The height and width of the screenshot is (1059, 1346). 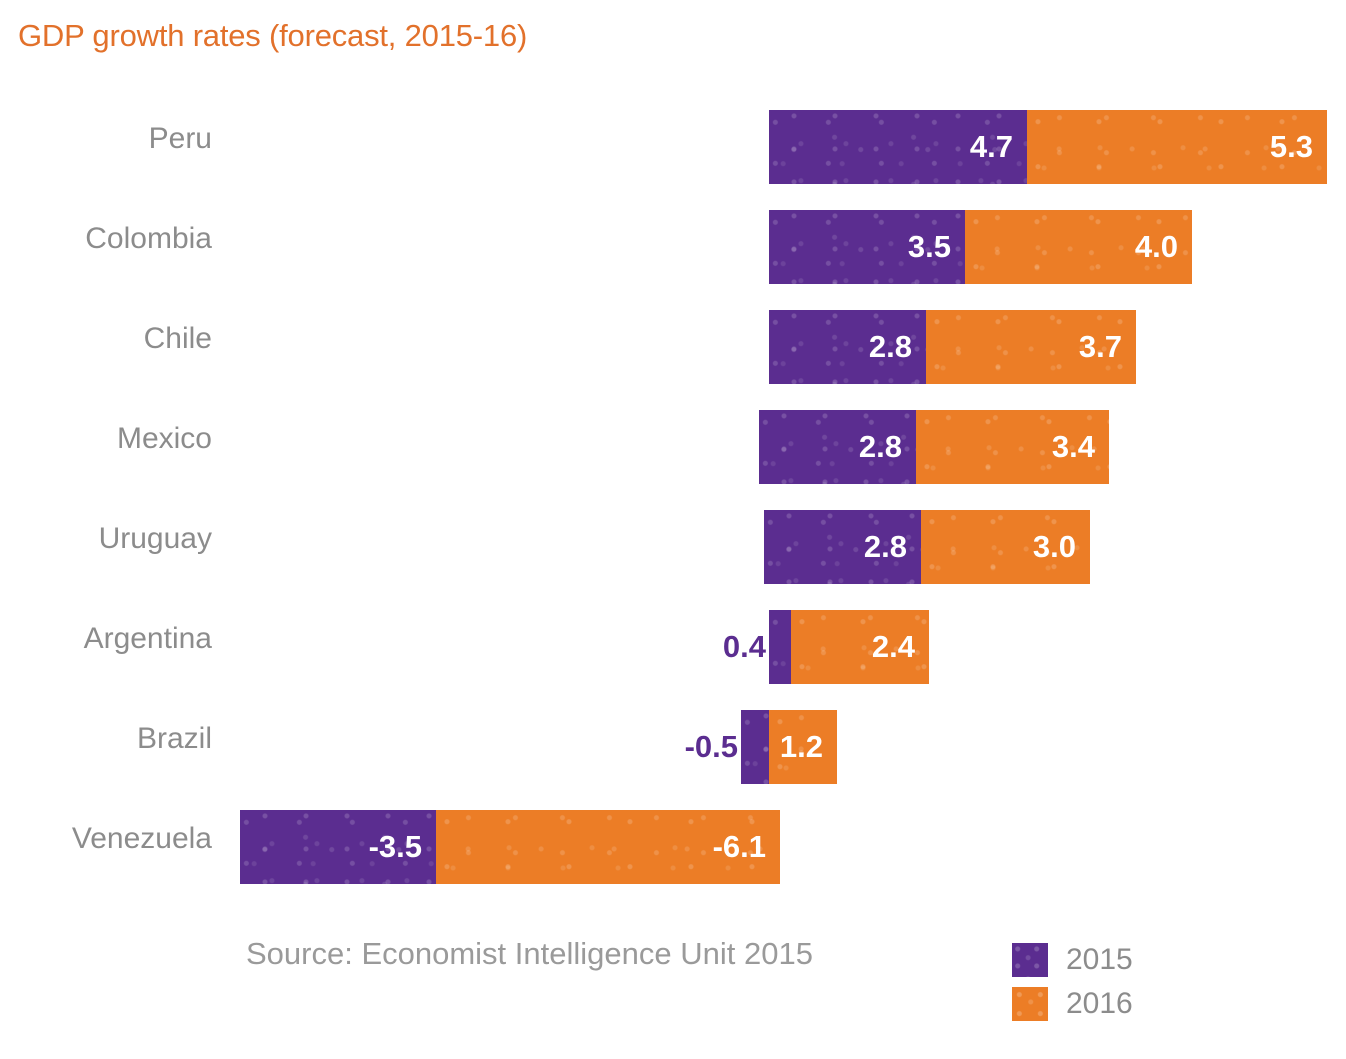 I want to click on chart-row: Mexico 2.8 3.4, so click(x=673, y=452).